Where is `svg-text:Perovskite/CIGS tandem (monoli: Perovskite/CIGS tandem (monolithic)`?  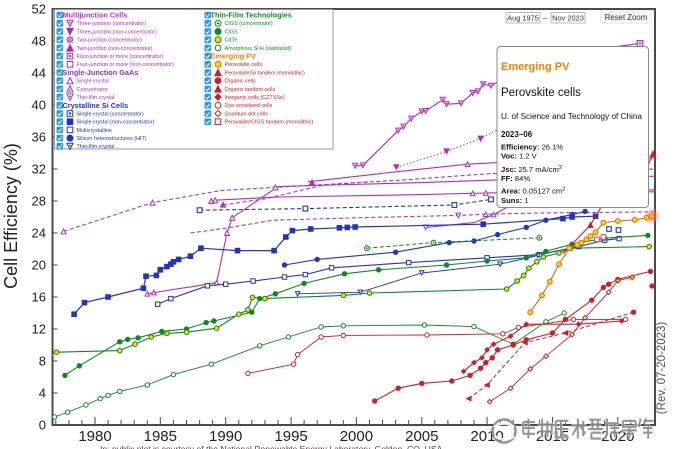
svg-text:Perovskite/CIGS tandem (monoli: Perovskite/CIGS tandem (monolithic) is located at coordinates (269, 123).